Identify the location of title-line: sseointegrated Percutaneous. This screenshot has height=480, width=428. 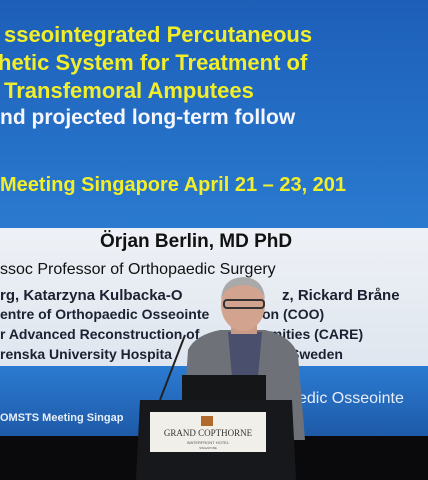
(158, 34).